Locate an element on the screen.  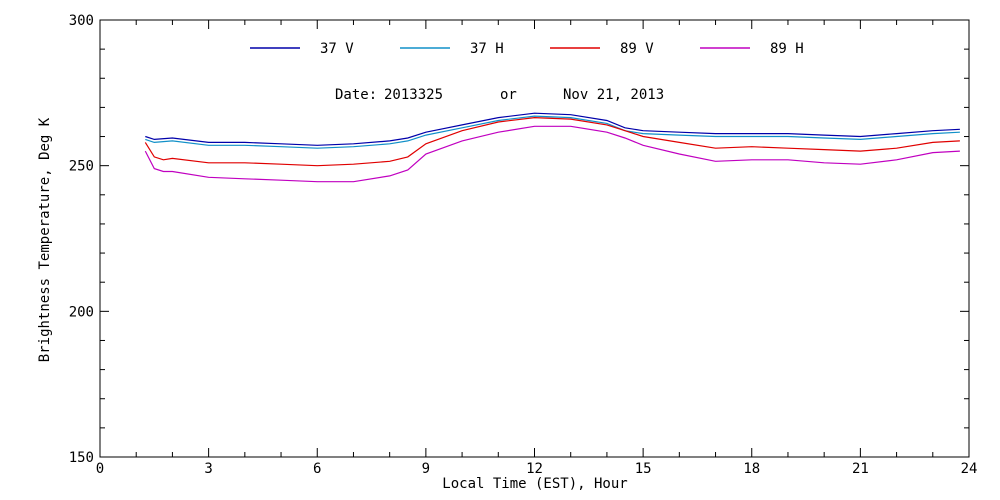
legend-label: 37 V is located at coordinates (337, 49).